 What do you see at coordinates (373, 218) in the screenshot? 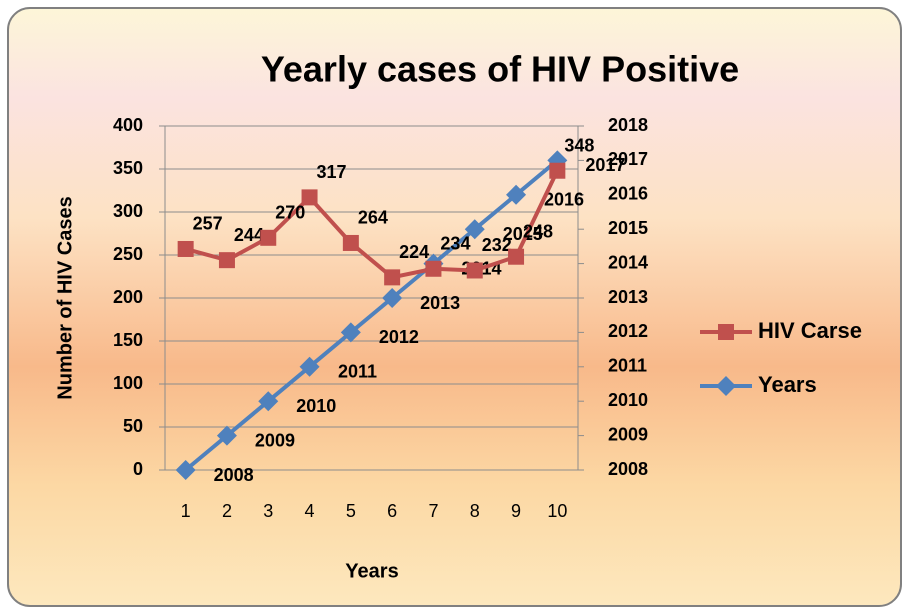
I see `data-label: 264` at bounding box center [373, 218].